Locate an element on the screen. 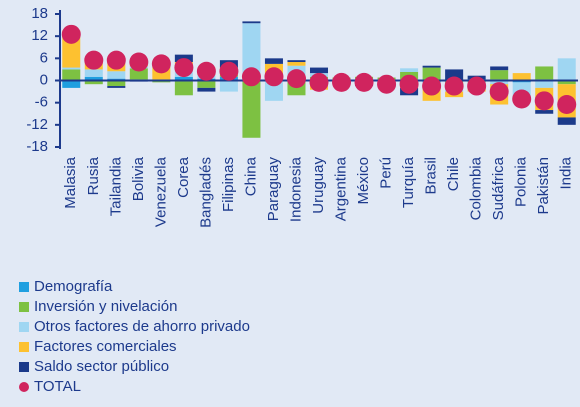  x-tick-label: Indonesia is located at coordinates (295, 189).